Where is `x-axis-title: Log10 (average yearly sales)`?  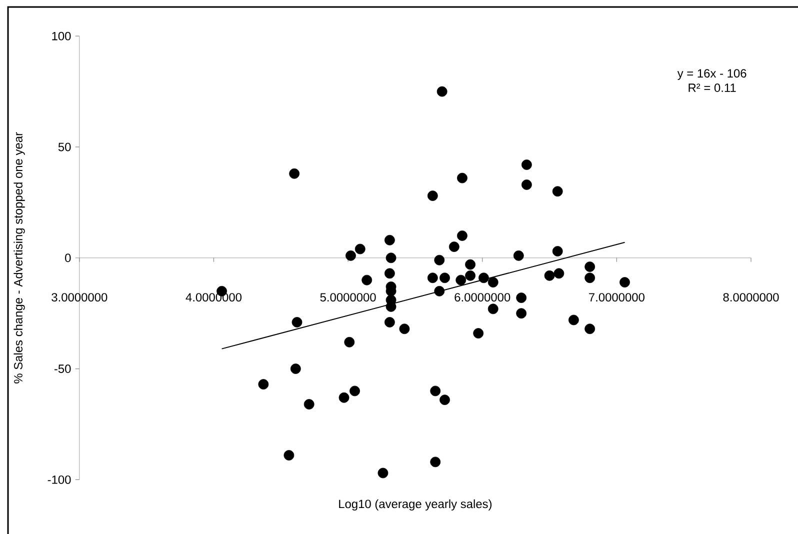
x-axis-title: Log10 (average yearly sales) is located at coordinates (415, 505).